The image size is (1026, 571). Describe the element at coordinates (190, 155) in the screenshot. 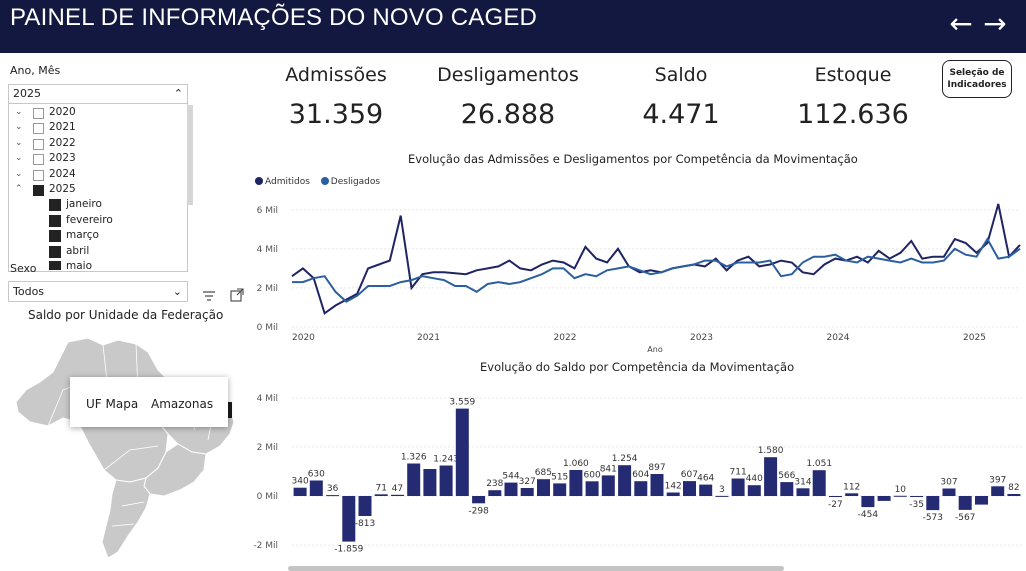

I see `slicer-scrollbar` at that location.